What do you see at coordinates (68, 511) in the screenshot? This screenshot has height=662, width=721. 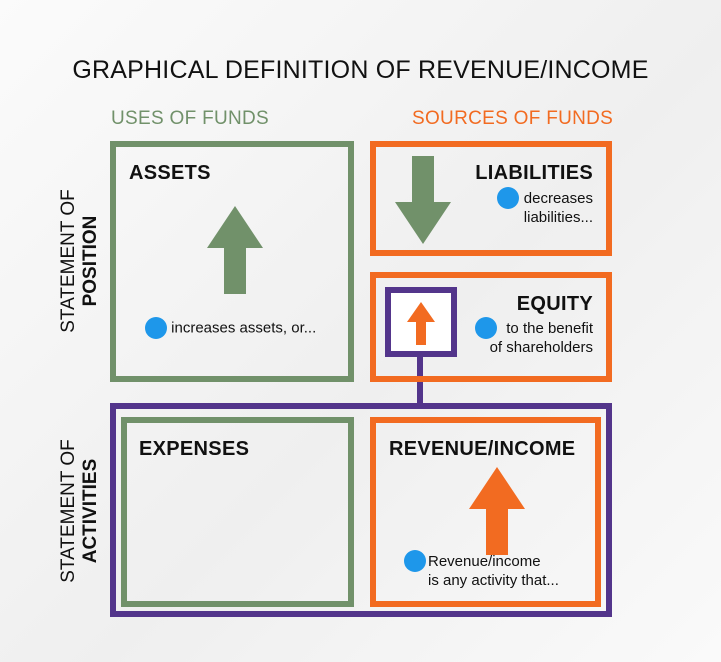 I see `statement-of-activities-line1: STATEMENT OF` at bounding box center [68, 511].